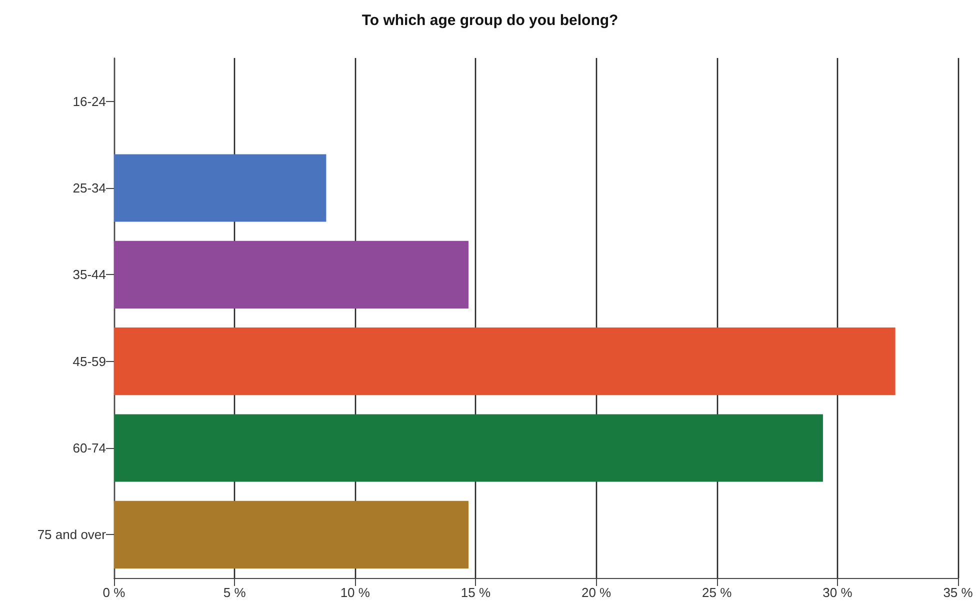  What do you see at coordinates (89, 361) in the screenshot?
I see `y-tick-label: 45-59` at bounding box center [89, 361].